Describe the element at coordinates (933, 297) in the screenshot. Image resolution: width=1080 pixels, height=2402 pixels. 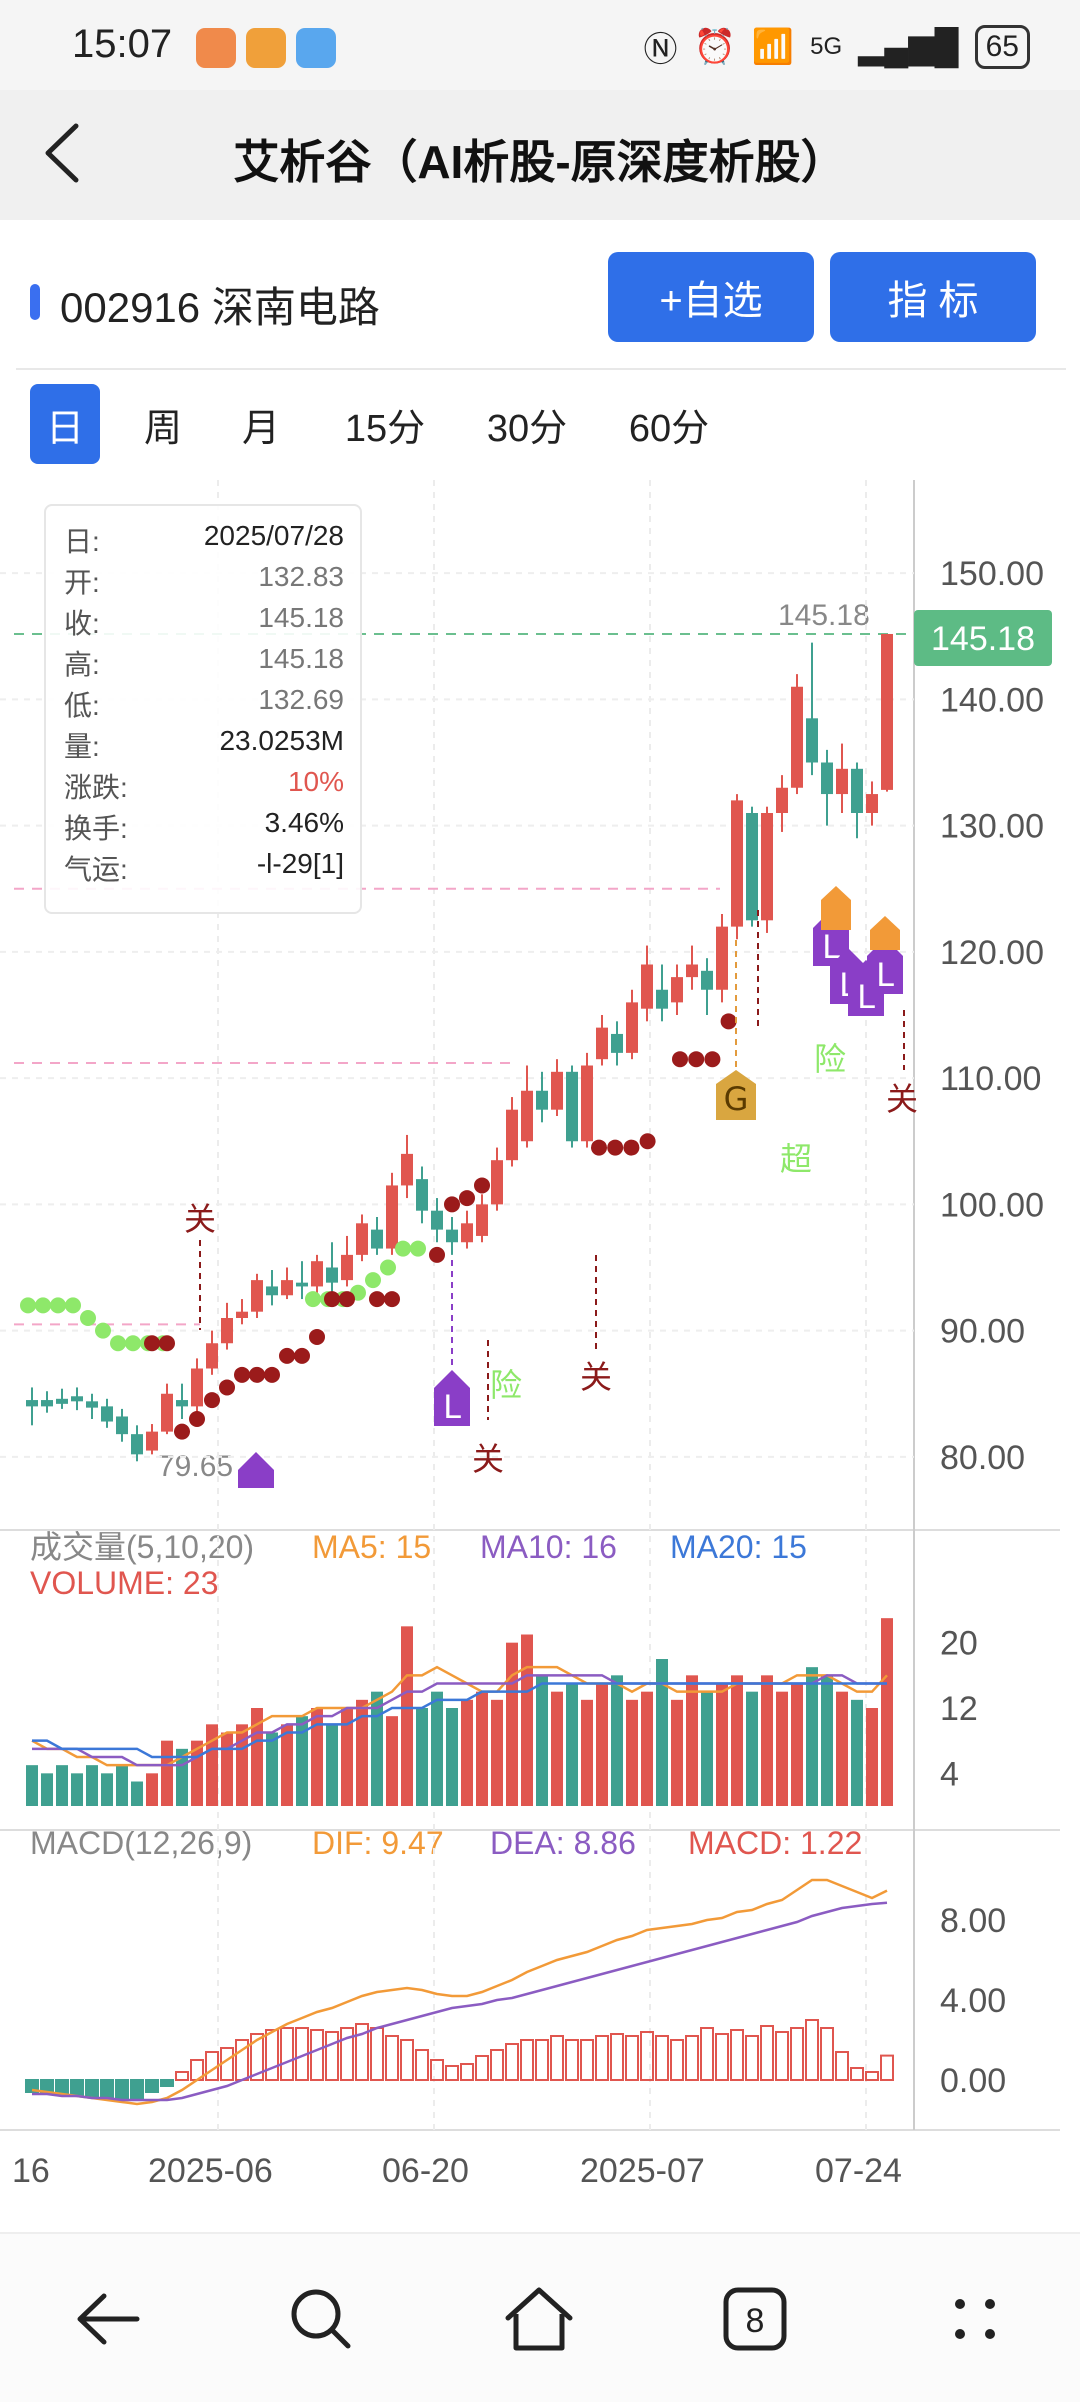
I see `indicator-button: 指 标` at that location.